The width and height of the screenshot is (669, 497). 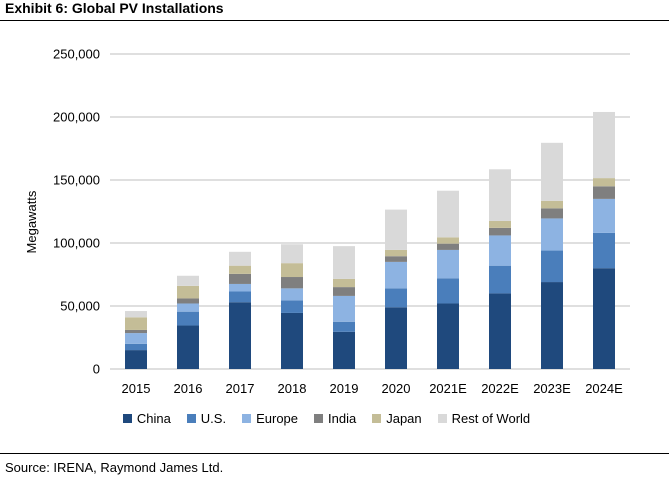 What do you see at coordinates (344, 388) in the screenshot?
I see `x-tick-label: 2019` at bounding box center [344, 388].